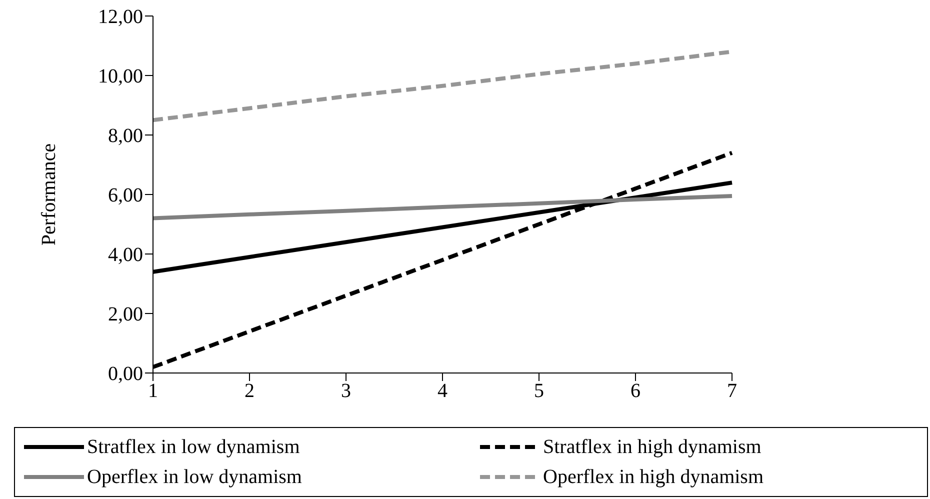  What do you see at coordinates (443, 391) in the screenshot?
I see `x-tick-label: 4` at bounding box center [443, 391].